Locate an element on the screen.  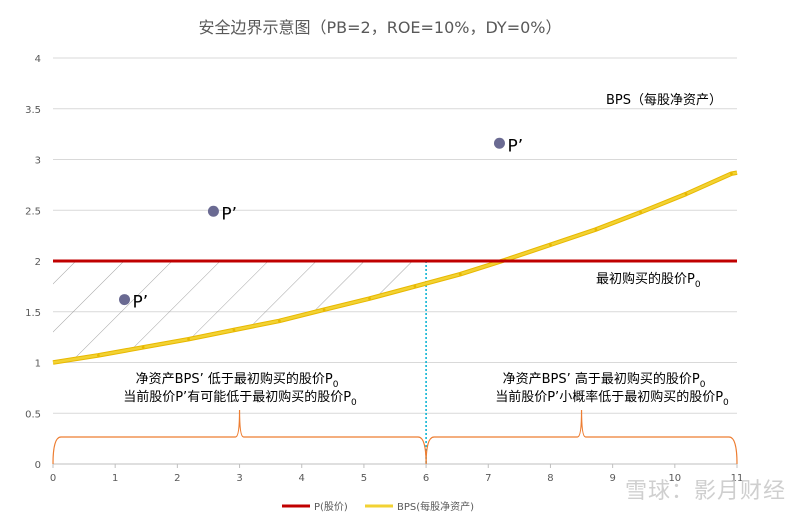
x-tick-label: 2 is located at coordinates (177, 478).